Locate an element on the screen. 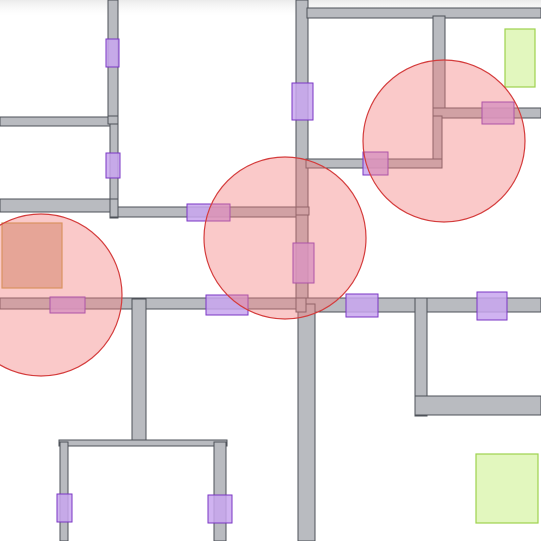  goal-zone-top-right is located at coordinates (520, 58).